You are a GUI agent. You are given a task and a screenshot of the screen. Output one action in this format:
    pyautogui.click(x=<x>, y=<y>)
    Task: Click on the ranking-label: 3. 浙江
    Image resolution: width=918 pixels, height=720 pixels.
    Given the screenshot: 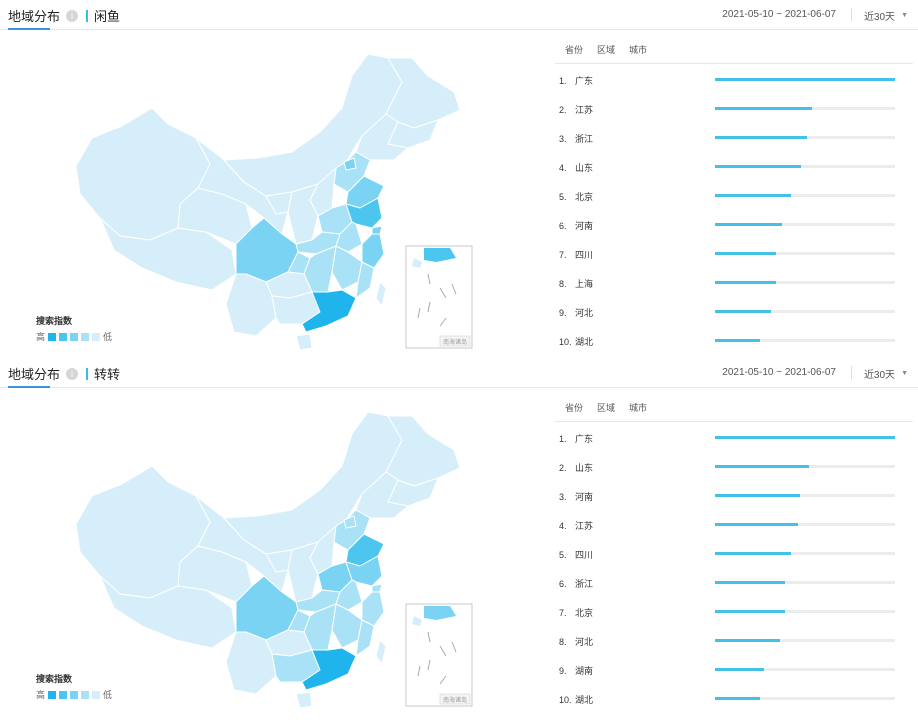 What is the action you would take?
    pyautogui.click(x=576, y=138)
    